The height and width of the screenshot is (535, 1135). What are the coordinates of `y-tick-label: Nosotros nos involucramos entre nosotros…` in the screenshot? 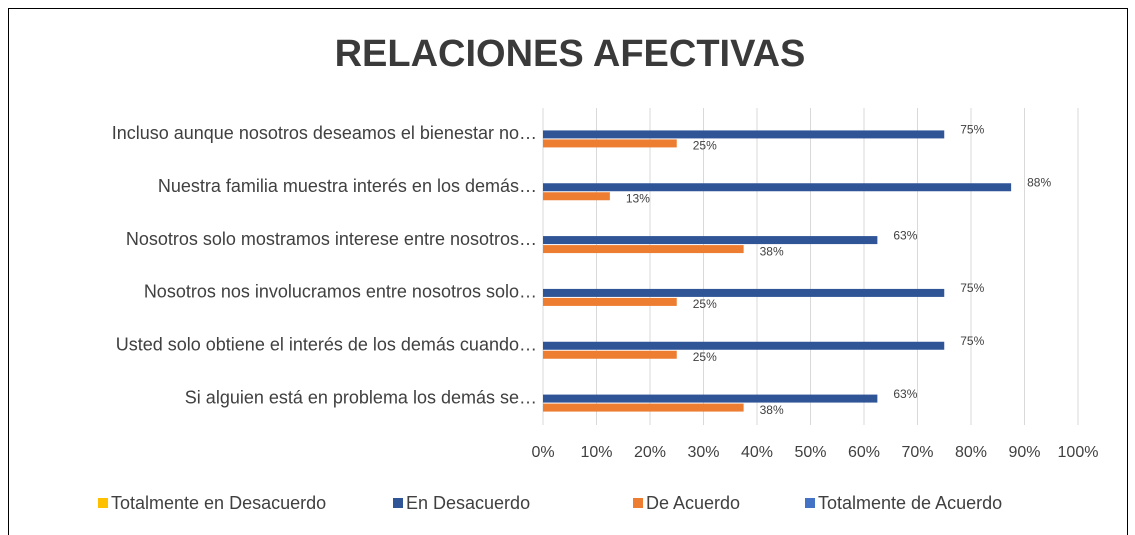 It's located at (340, 292).